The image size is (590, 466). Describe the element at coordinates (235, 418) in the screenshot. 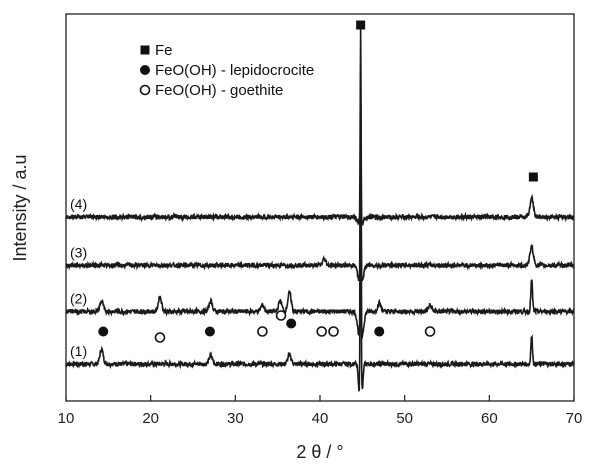

I see `x-tick-label: 30` at that location.